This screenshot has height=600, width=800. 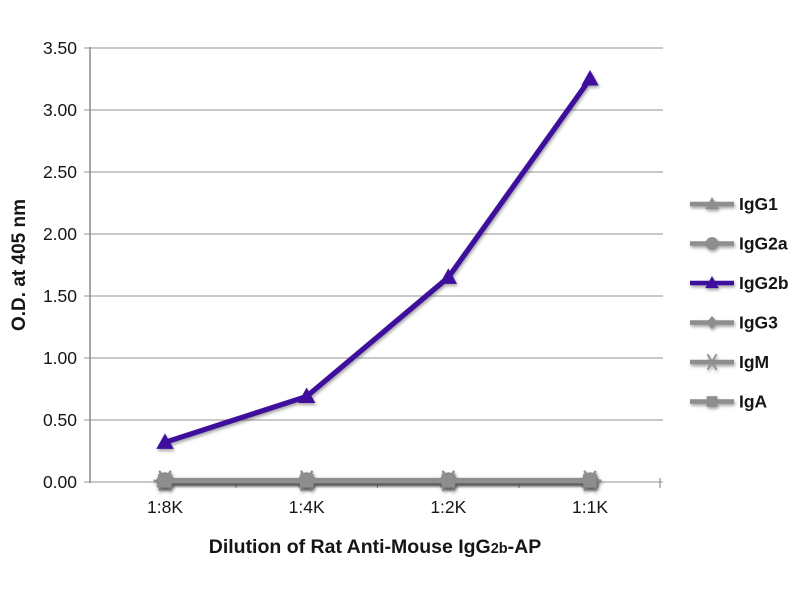 I want to click on legend-swatch-IgG2b, so click(x=712, y=282).